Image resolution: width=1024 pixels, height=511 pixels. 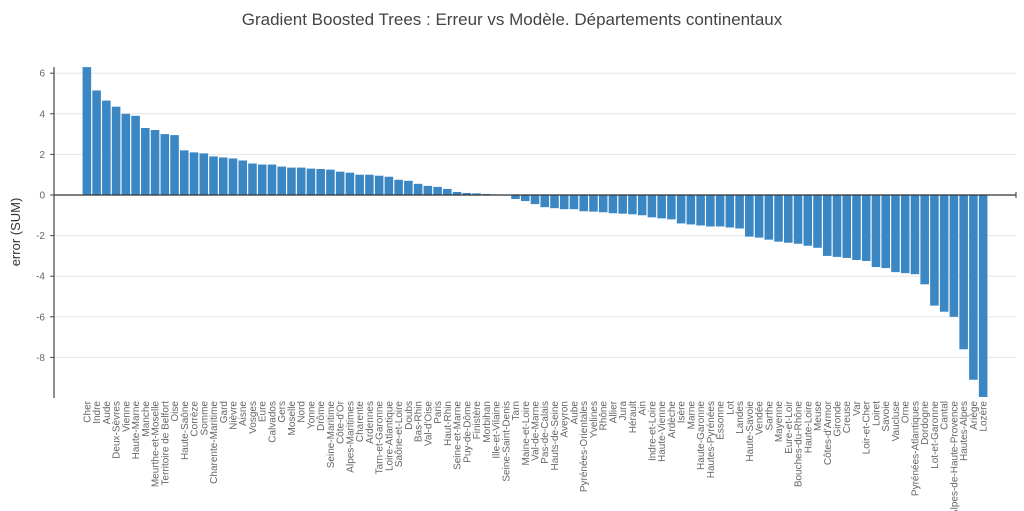 What do you see at coordinates (292, 418) in the screenshot?
I see `x-tick-label: Moselle` at bounding box center [292, 418].